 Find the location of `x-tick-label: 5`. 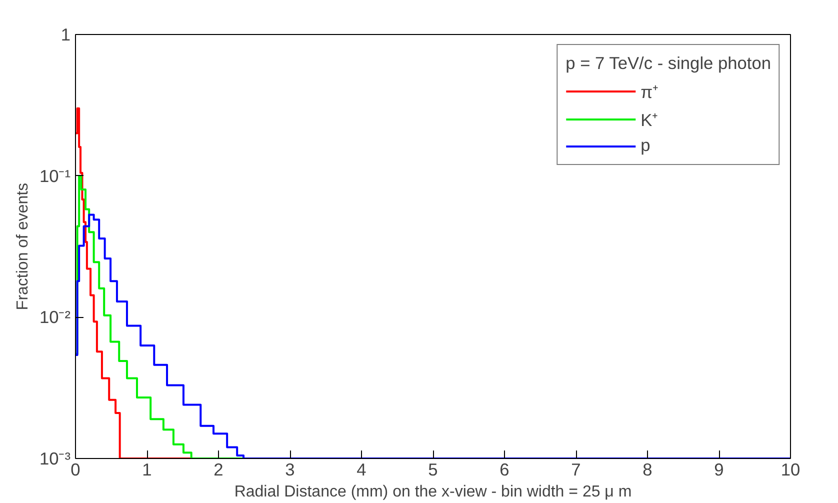

x-tick-label: 5 is located at coordinates (433, 470).